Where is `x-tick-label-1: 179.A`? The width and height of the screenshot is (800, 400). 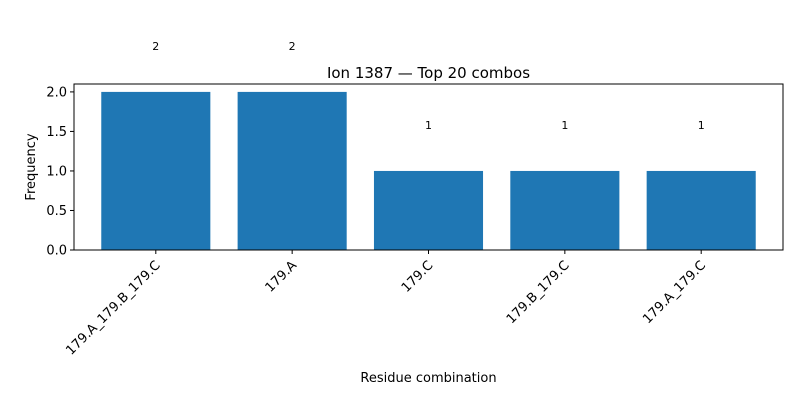 x-tick-label-1: 179.A is located at coordinates (281, 276).